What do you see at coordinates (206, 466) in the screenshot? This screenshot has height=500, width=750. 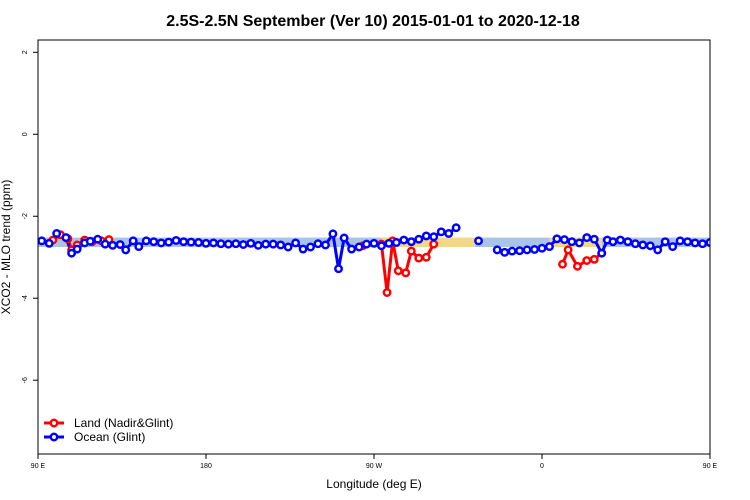 I see `x-tick-label: 180` at bounding box center [206, 466].